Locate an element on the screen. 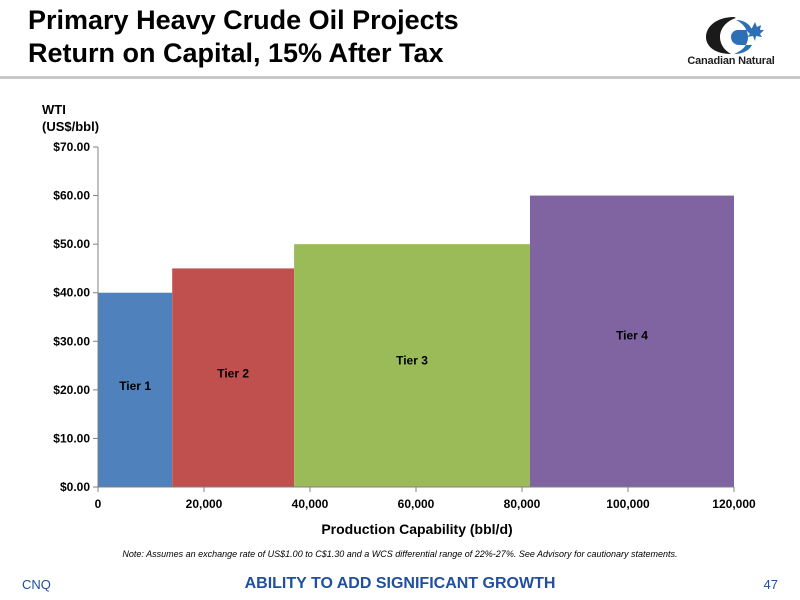  x-tick-label: 20,000 is located at coordinates (204, 504).